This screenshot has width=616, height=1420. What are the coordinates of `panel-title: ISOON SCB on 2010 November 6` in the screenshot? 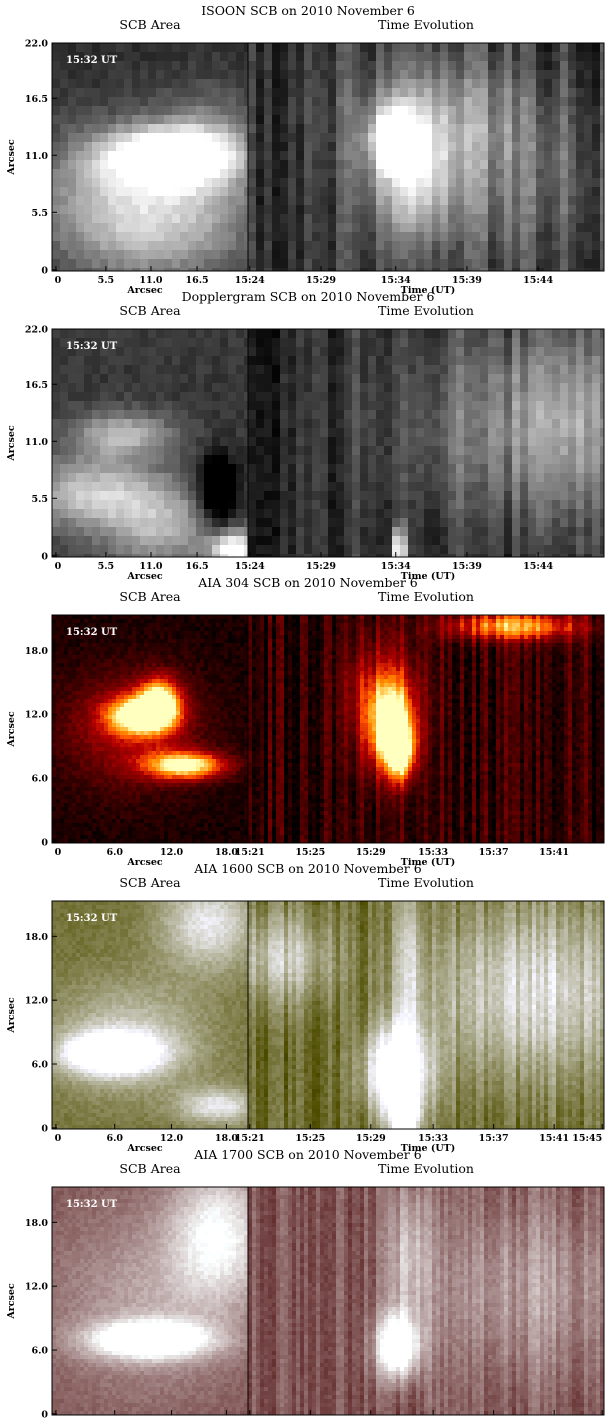 It's located at (308, 10).